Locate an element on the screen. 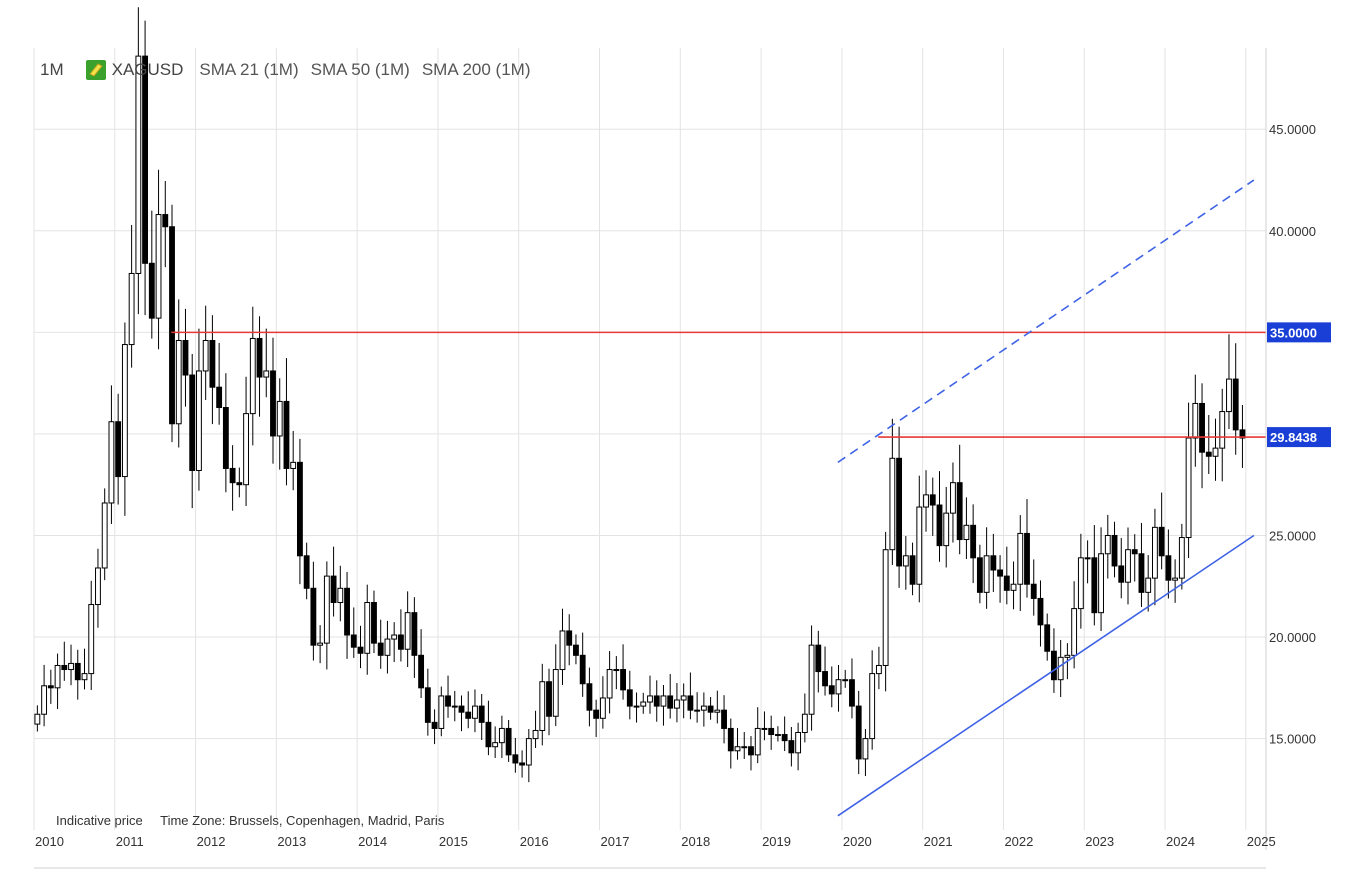 The width and height of the screenshot is (1347, 887). channel-upper-line is located at coordinates (1046, 321).